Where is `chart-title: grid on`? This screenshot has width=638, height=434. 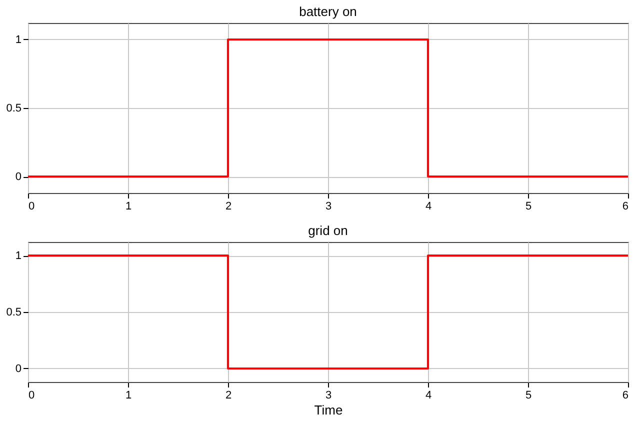
chart-title: grid on is located at coordinates (328, 230).